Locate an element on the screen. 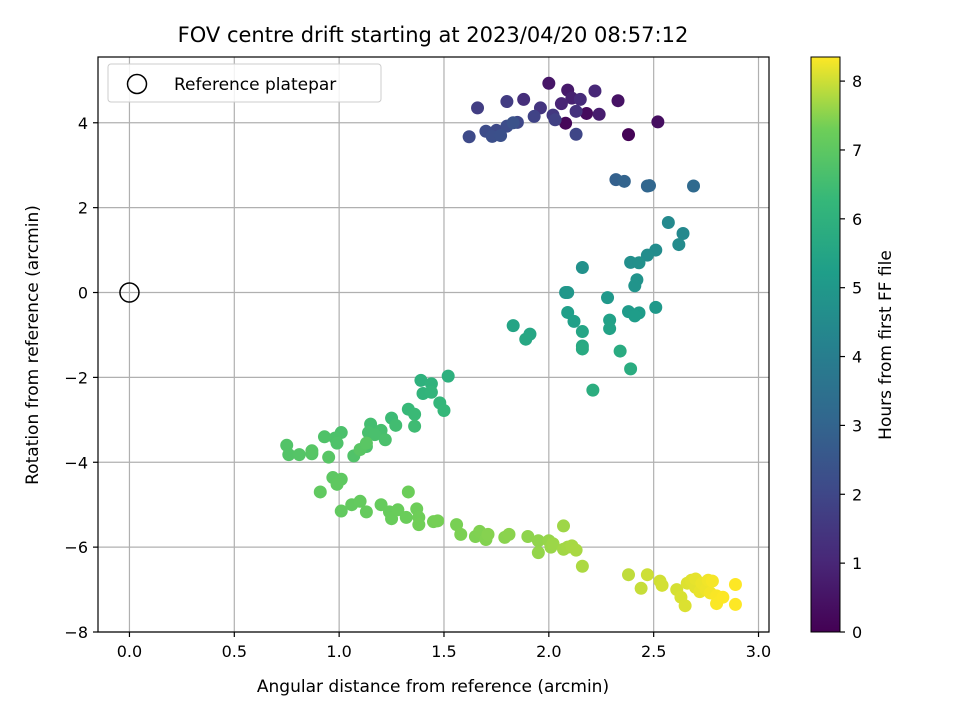 The width and height of the screenshot is (960, 720). colorbar-tick-label: 8 is located at coordinates (857, 81).